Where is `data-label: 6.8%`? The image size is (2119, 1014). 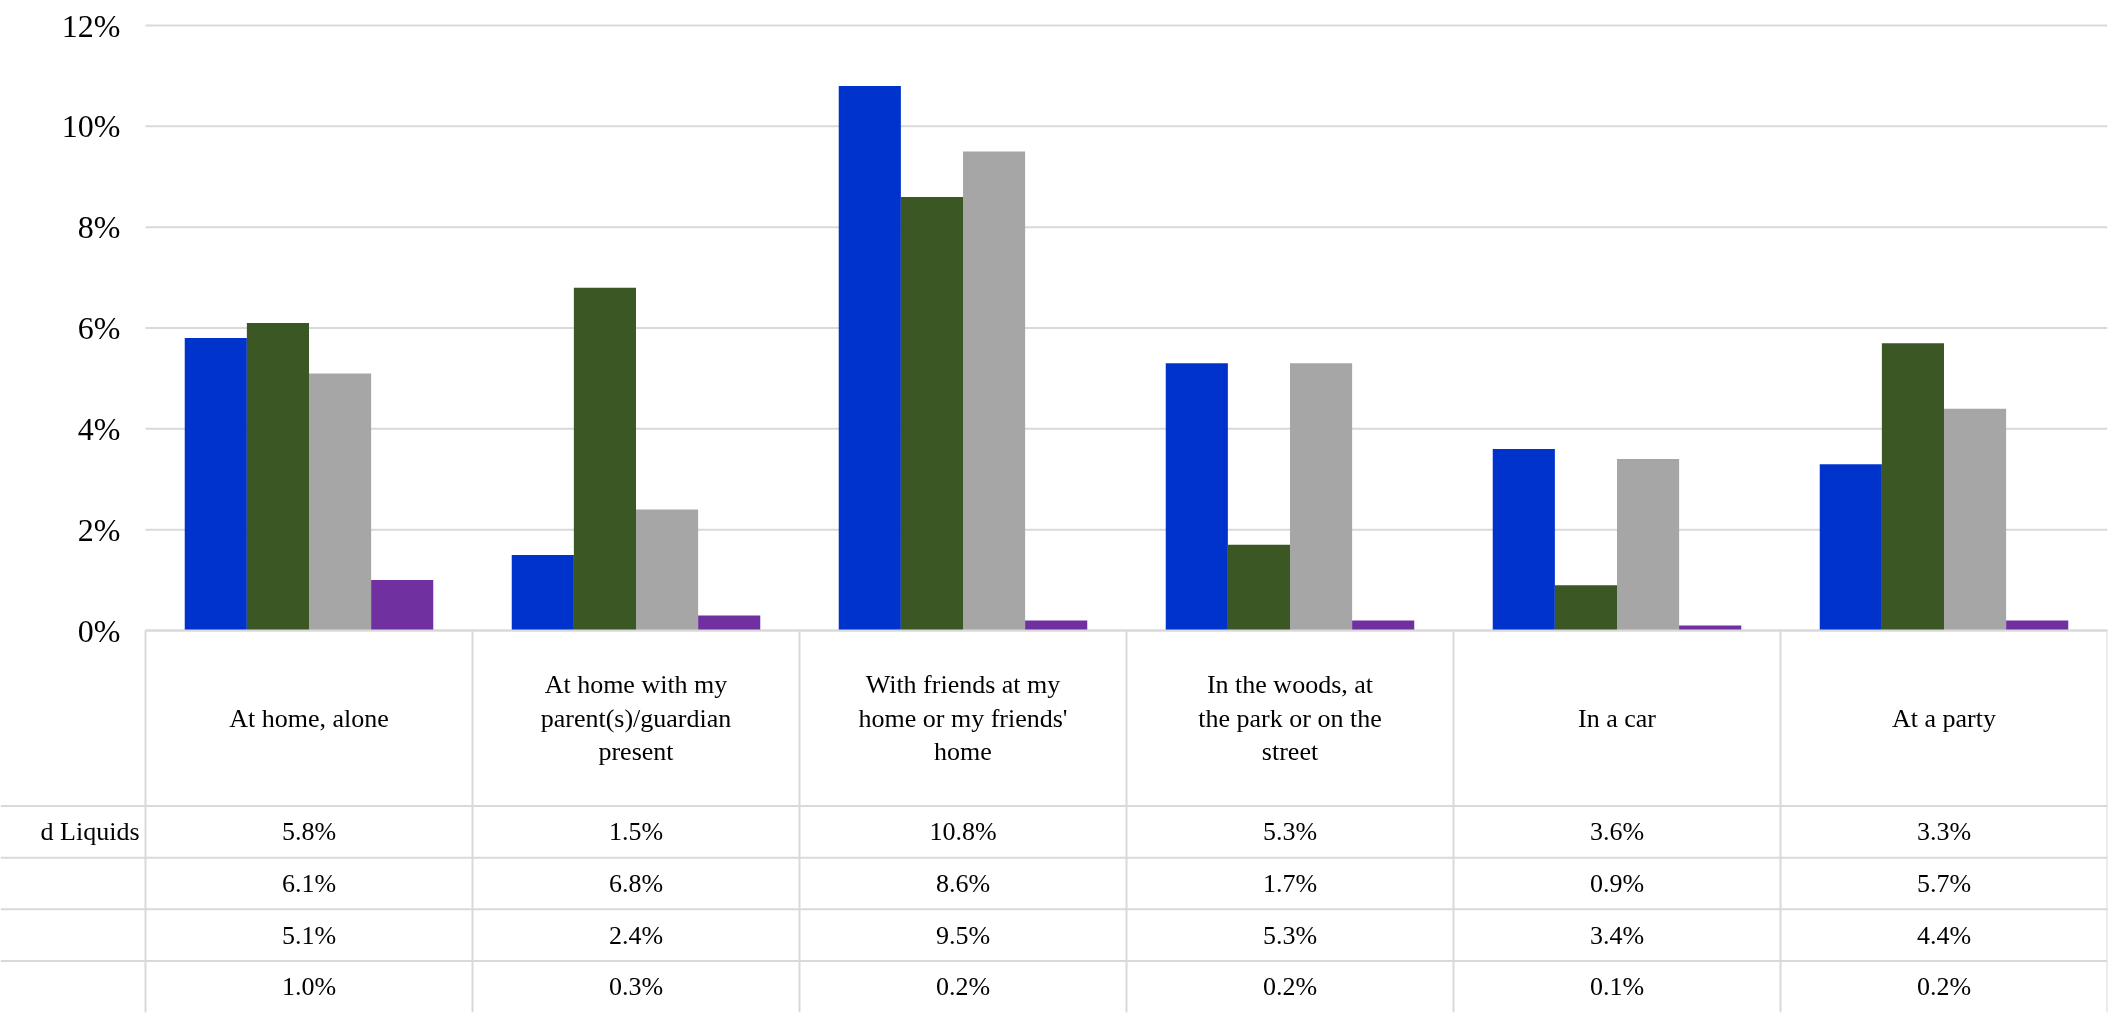 data-label: 6.8% is located at coordinates (636, 883).